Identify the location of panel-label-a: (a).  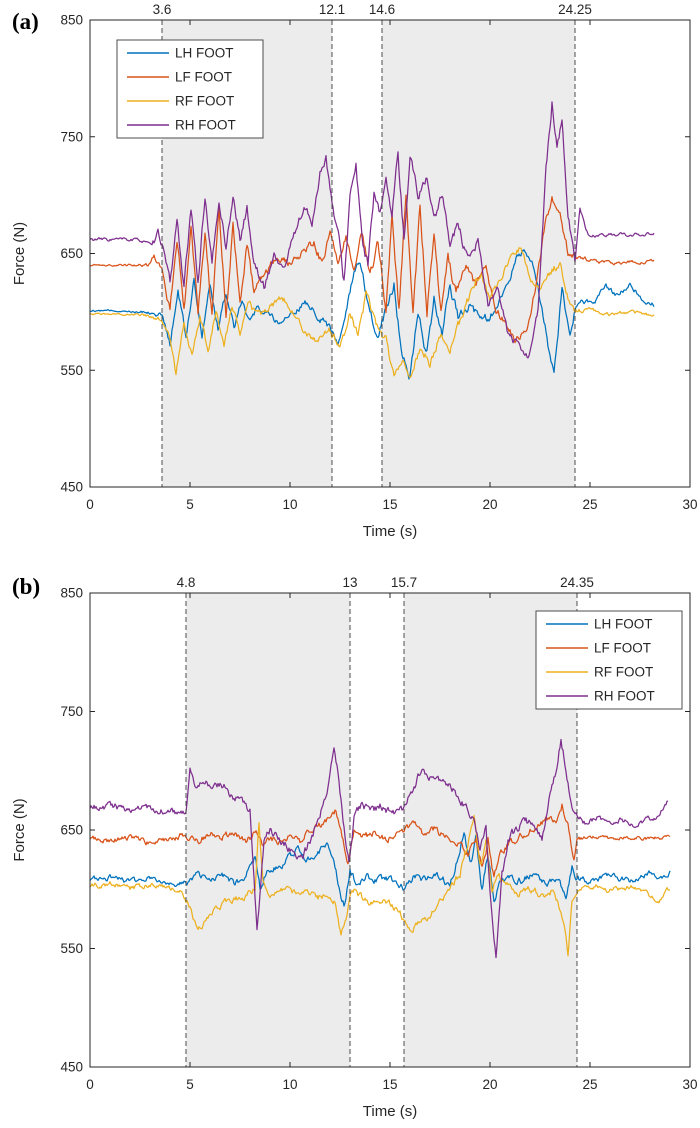
(25, 21).